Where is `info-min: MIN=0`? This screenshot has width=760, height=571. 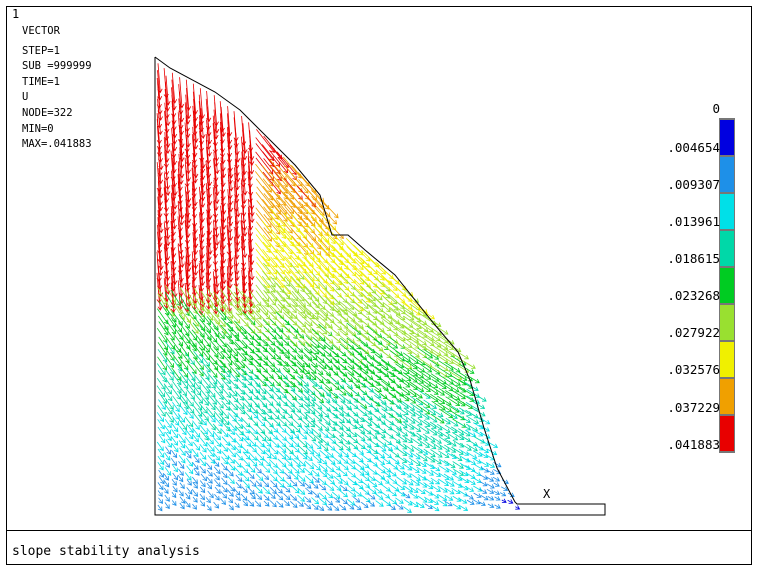 info-min: MIN=0 is located at coordinates (38, 128).